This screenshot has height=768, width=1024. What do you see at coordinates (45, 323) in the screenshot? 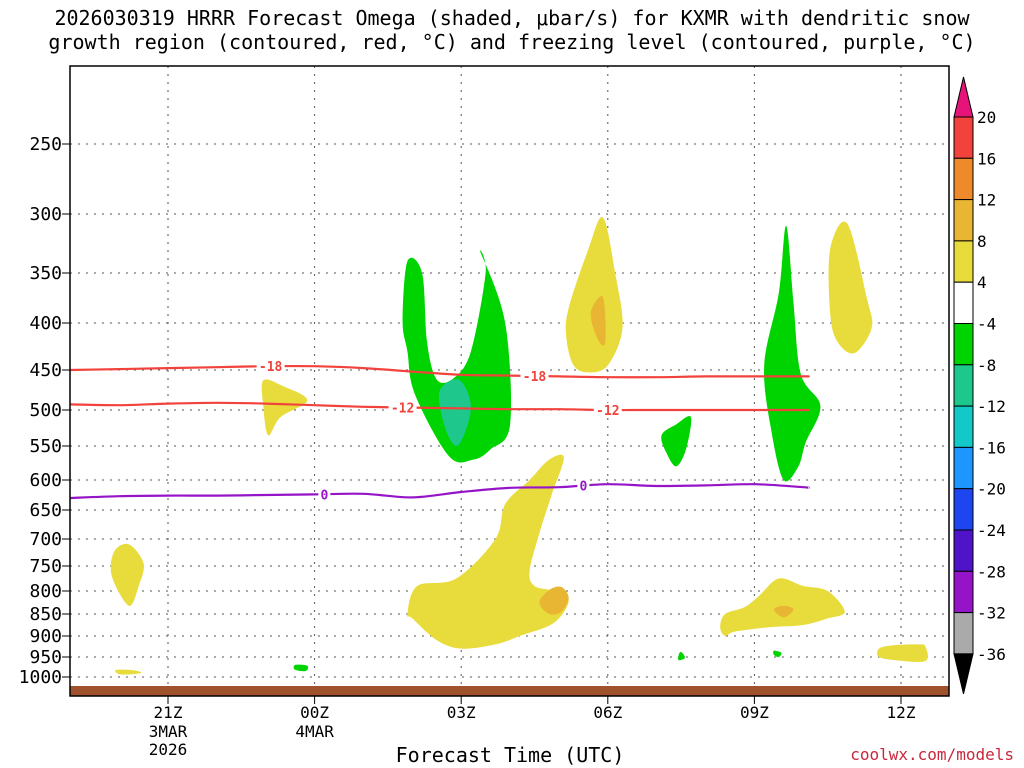
I see `y-tick-label: 400` at bounding box center [45, 323].